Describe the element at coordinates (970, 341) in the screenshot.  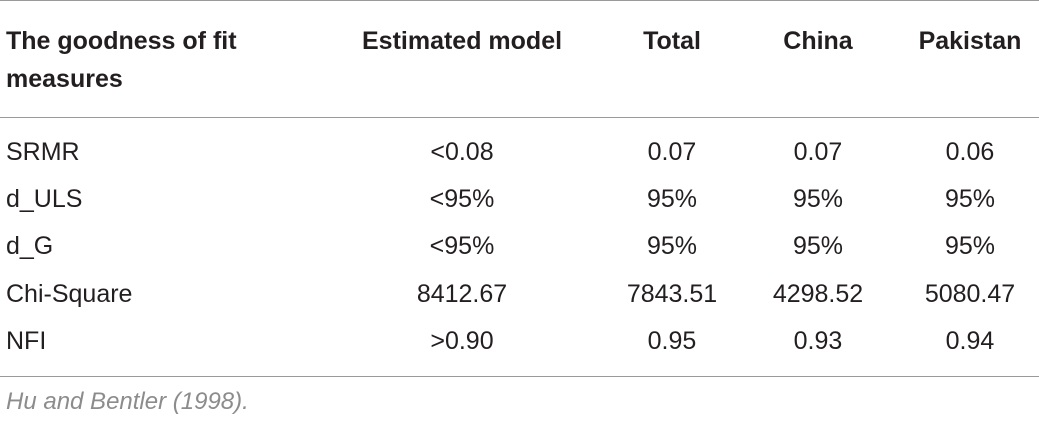
I see `data-cell: 0.94` at that location.